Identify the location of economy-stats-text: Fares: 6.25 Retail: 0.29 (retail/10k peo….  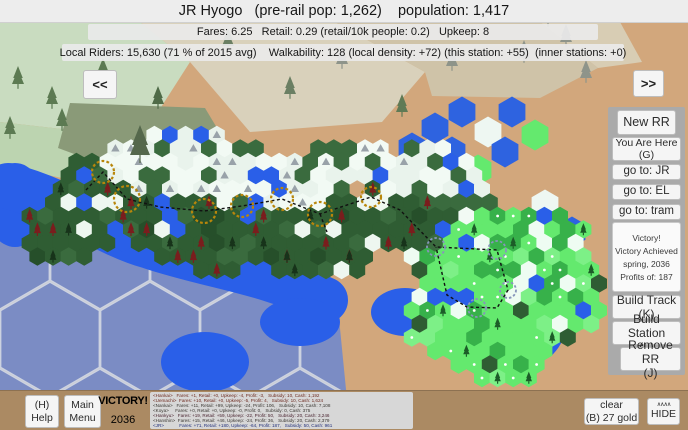
(343, 32).